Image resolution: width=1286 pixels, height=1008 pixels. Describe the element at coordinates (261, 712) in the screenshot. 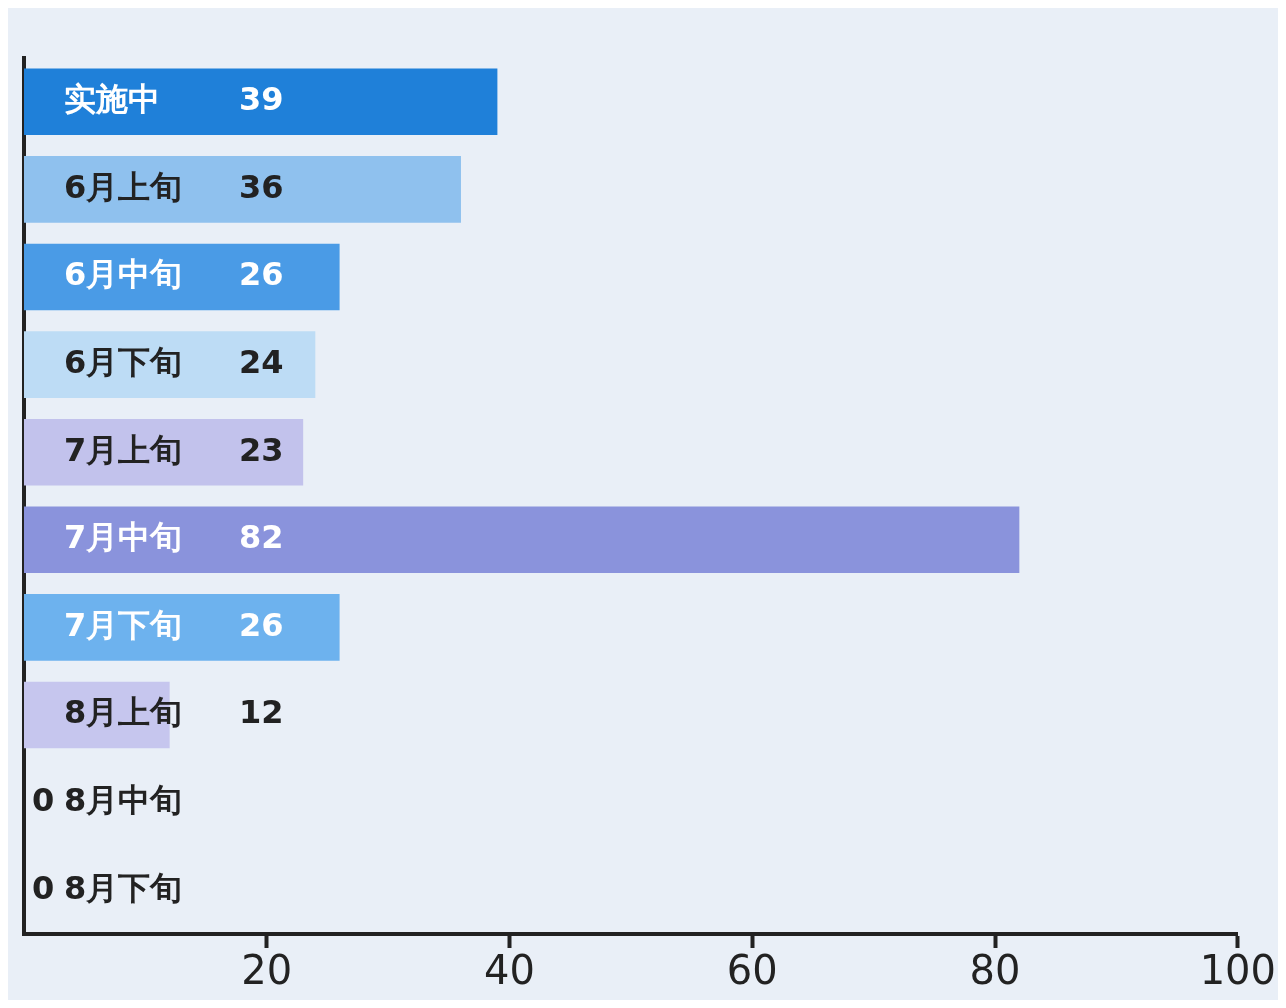

I see `data-label: 12` at that location.